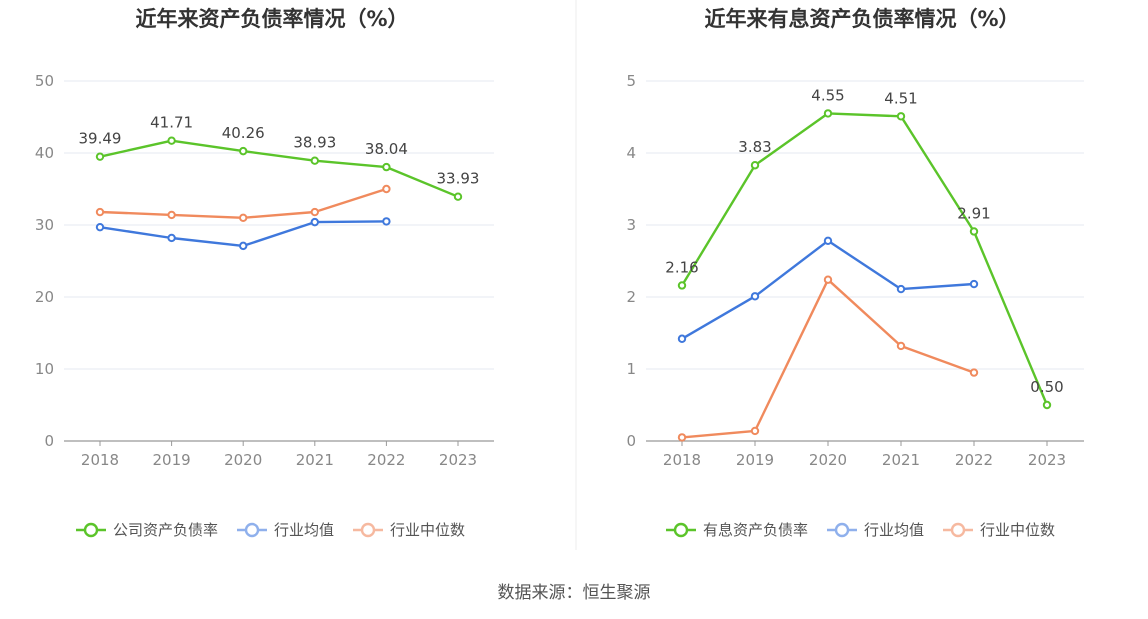 This screenshot has width=1148, height=619. What do you see at coordinates (44, 153) in the screenshot?
I see `y-tick-label: 40` at bounding box center [44, 153].